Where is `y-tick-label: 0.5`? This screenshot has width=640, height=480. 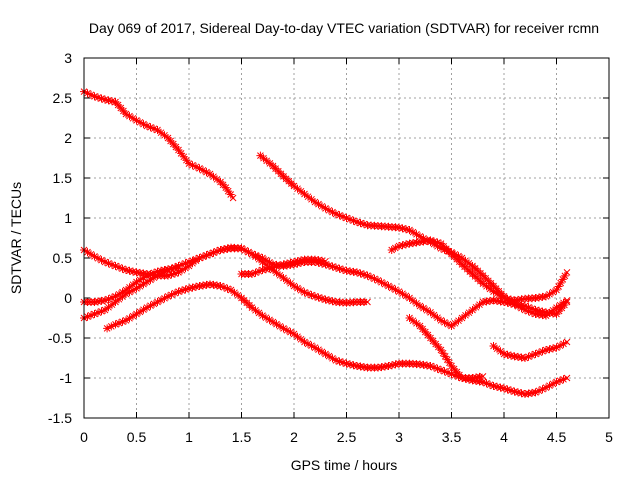 y-tick-label: 0.5 is located at coordinates (63, 258).